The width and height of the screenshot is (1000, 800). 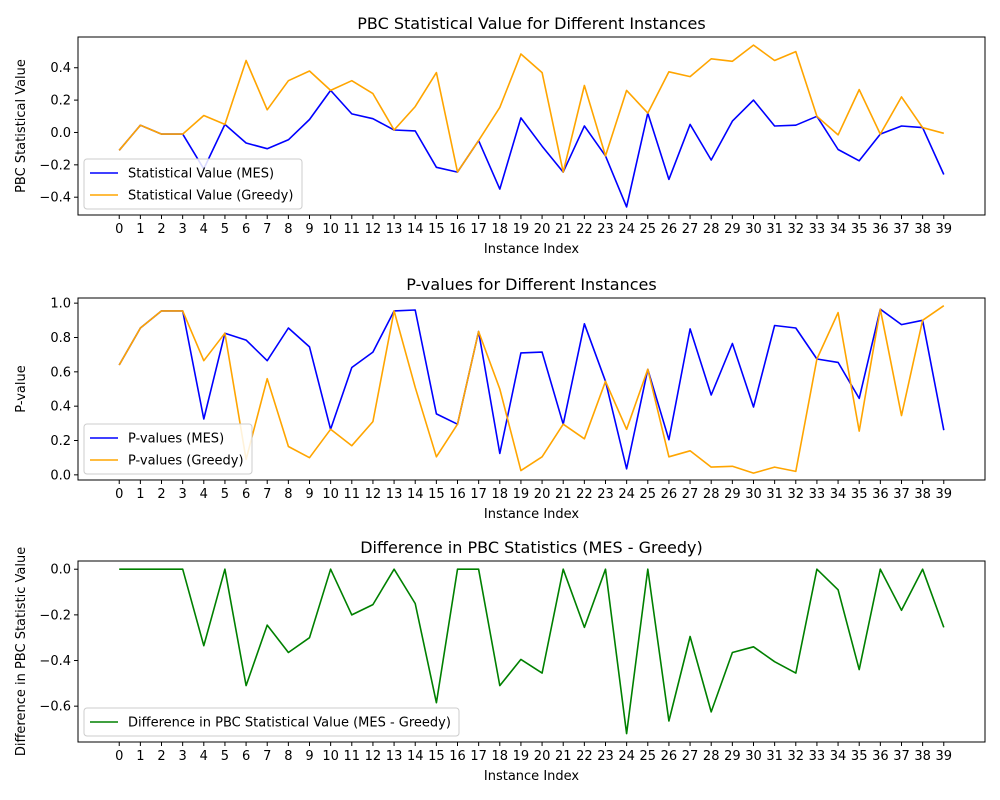 I want to click on x-tick-label: 6, so click(x=246, y=494).